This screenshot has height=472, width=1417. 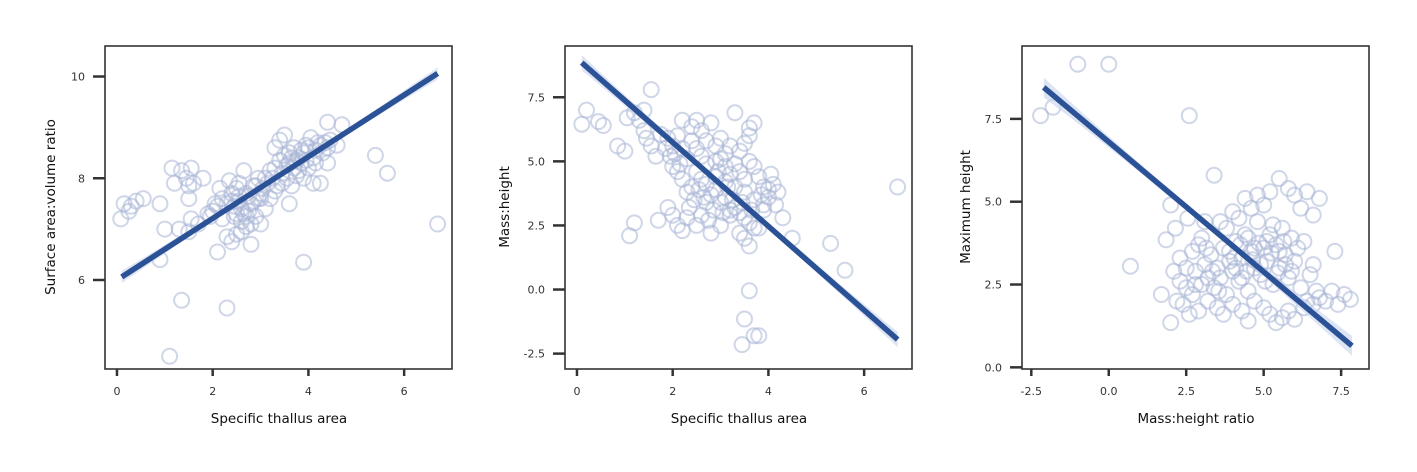 What do you see at coordinates (78, 77) in the screenshot?
I see `y-tick-label: 10` at bounding box center [78, 77].